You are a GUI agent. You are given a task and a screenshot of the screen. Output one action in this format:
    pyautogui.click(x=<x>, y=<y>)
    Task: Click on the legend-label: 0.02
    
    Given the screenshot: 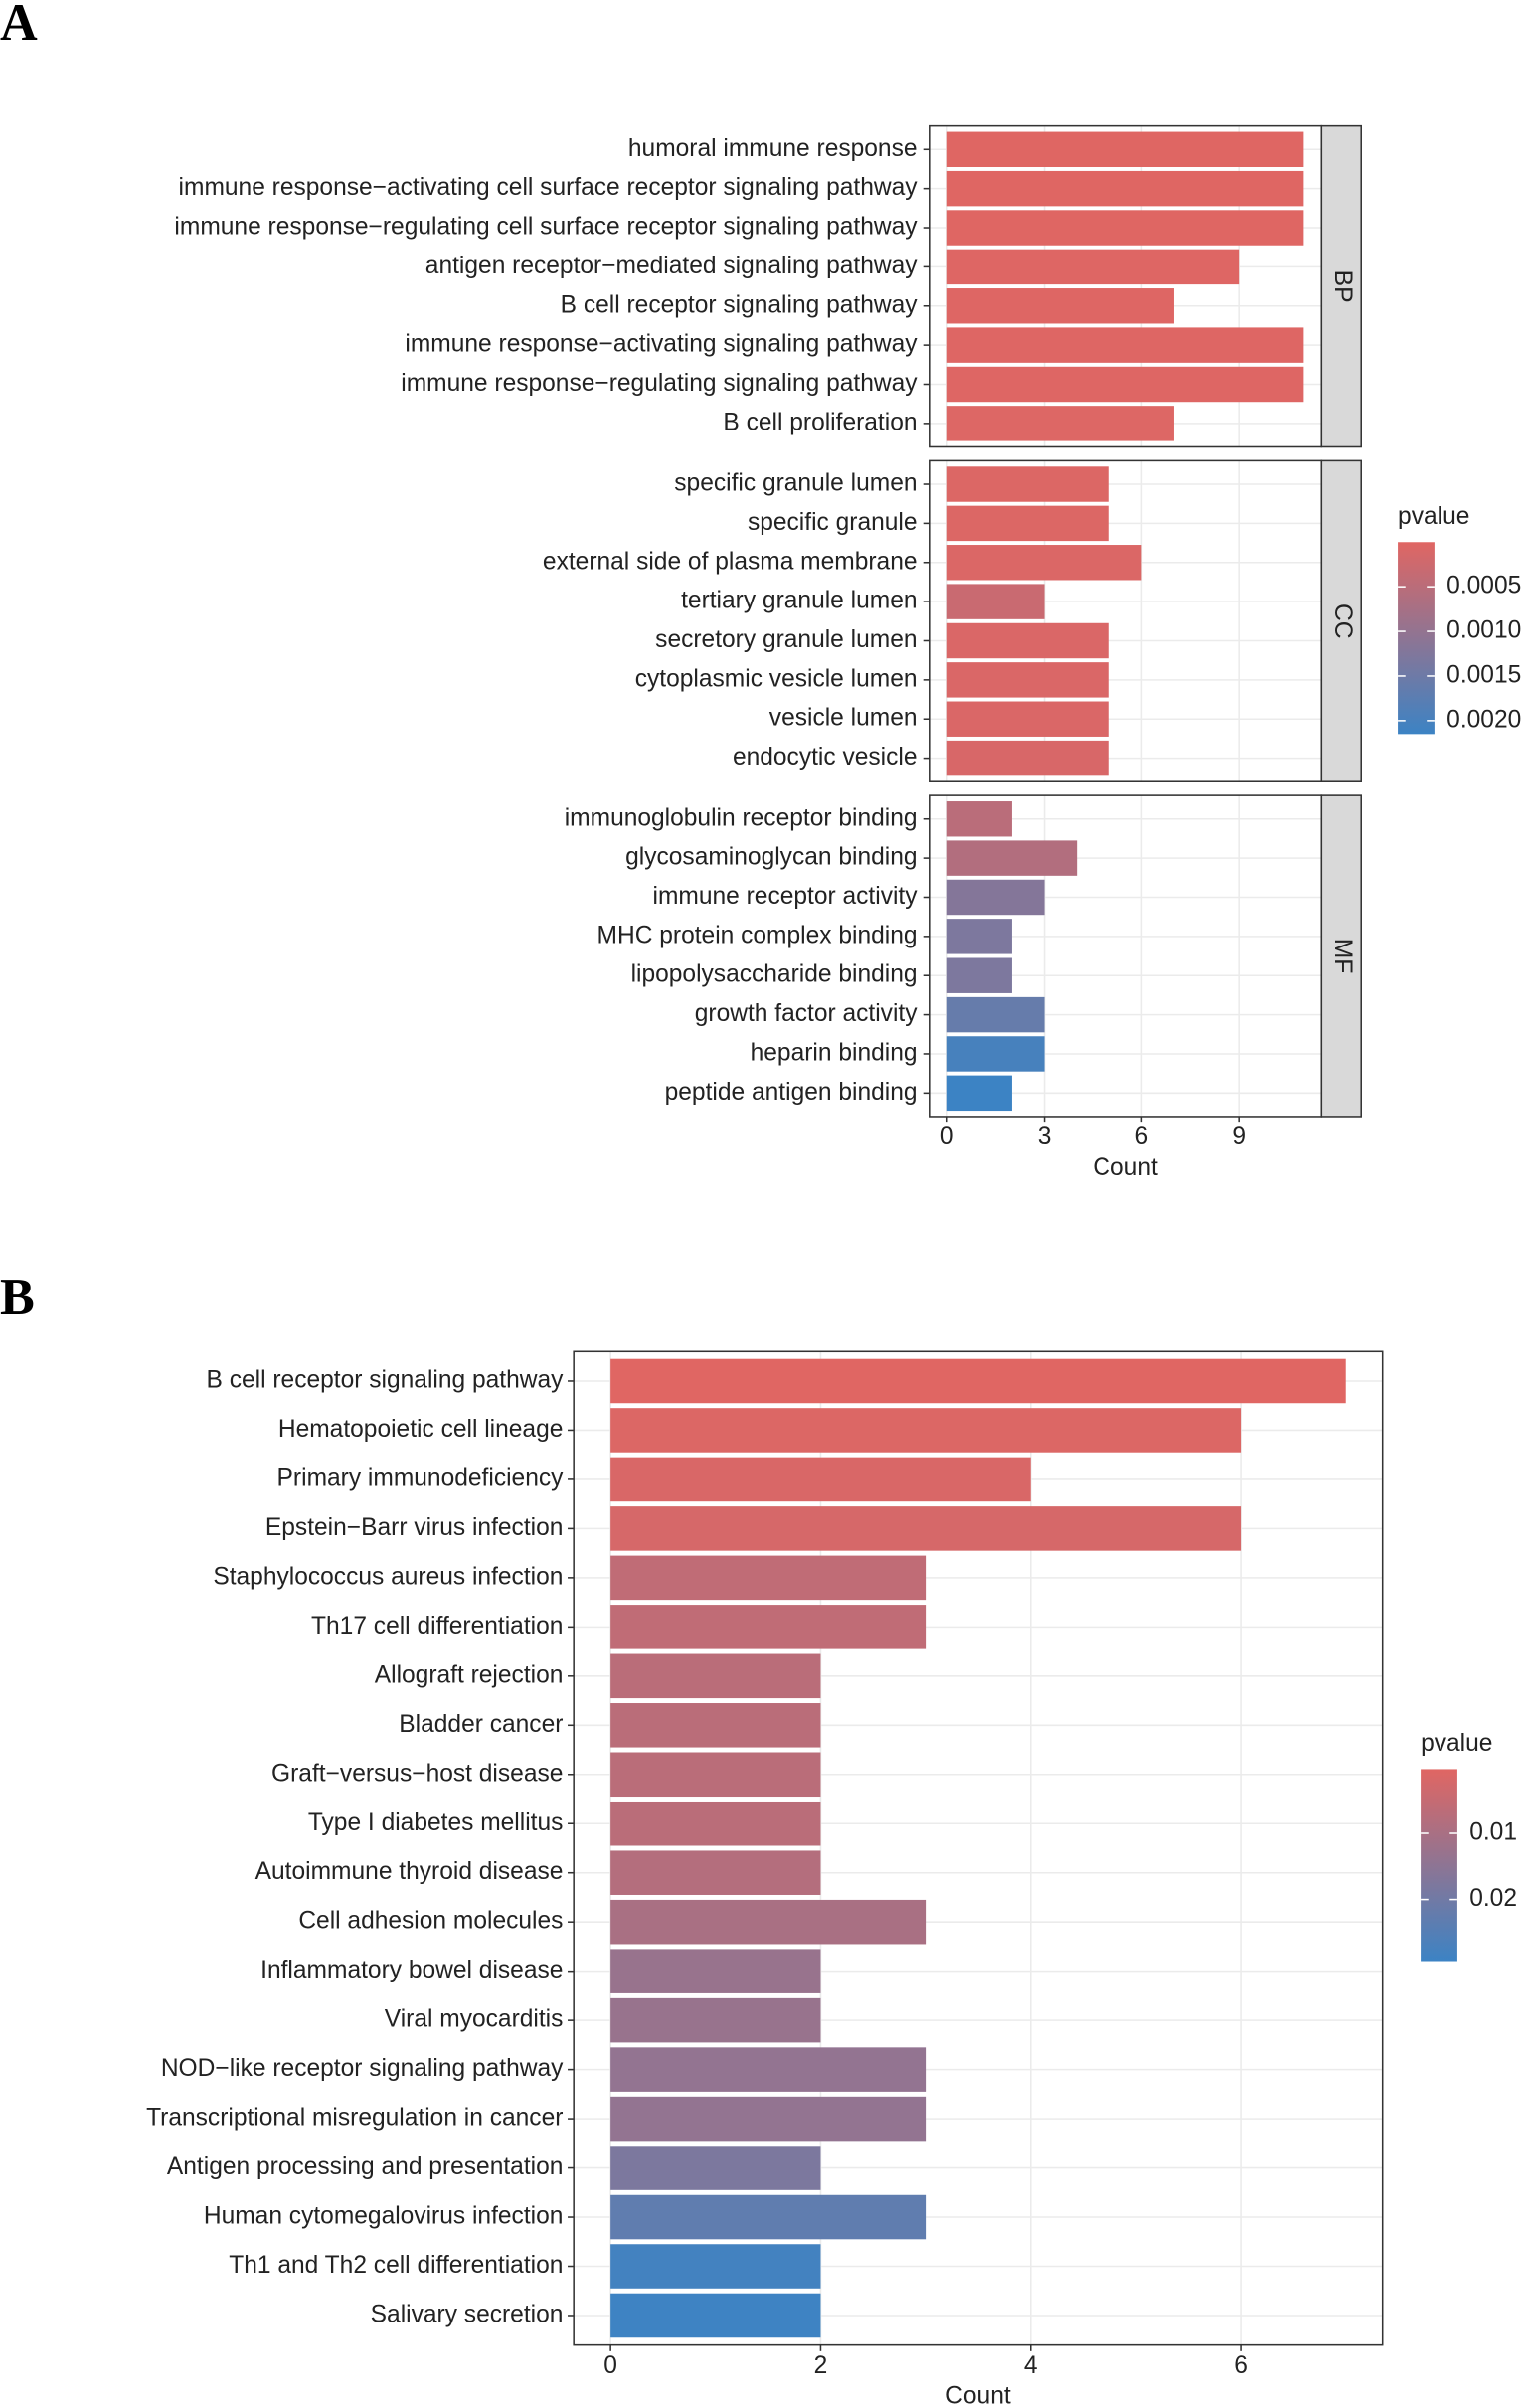 What is the action you would take?
    pyautogui.click(x=1493, y=1898)
    